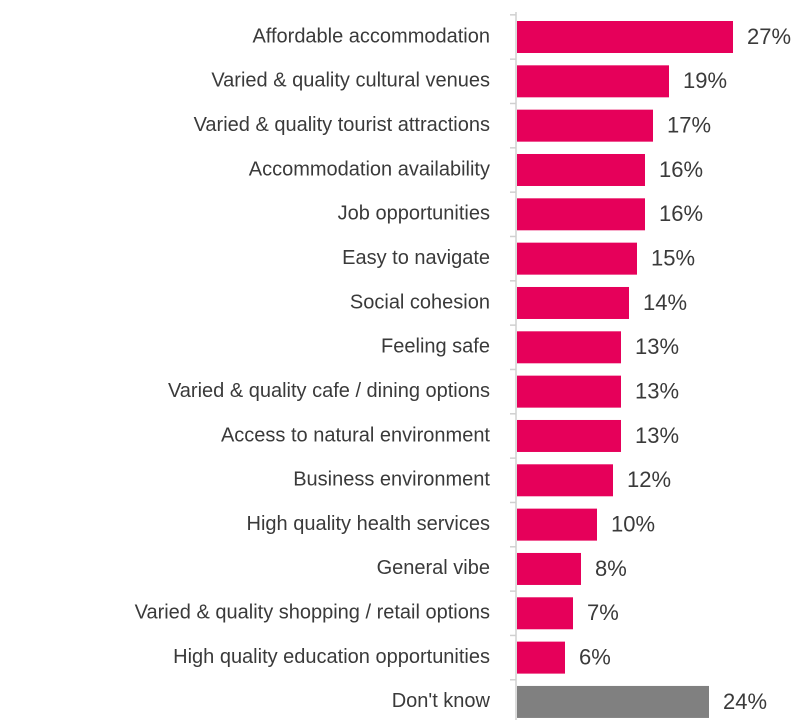  Describe the element at coordinates (420, 302) in the screenshot. I see `category-label: Social cohesion` at that location.